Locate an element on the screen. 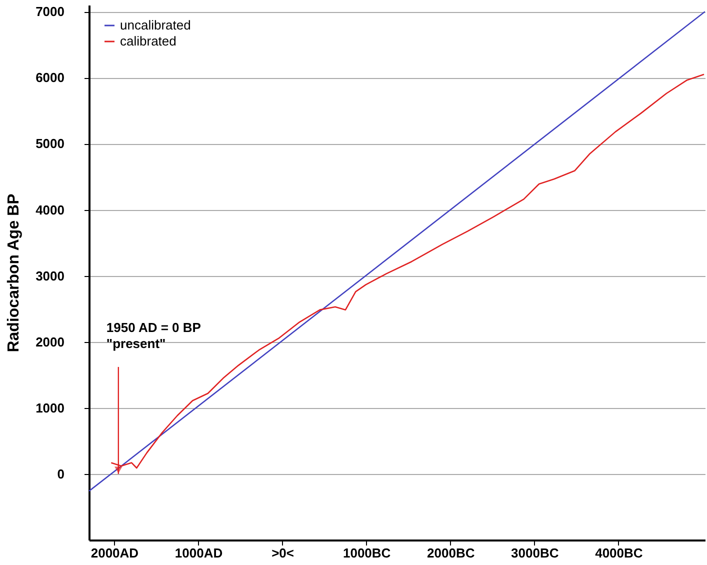 The width and height of the screenshot is (707, 565). annotation: 1950 AD = 0 BP "present" is located at coordinates (154, 335).